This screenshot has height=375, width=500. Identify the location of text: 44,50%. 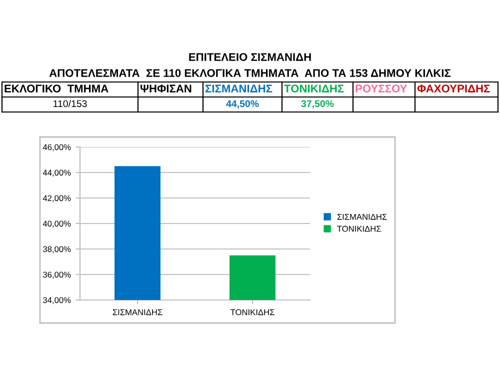
(242, 104).